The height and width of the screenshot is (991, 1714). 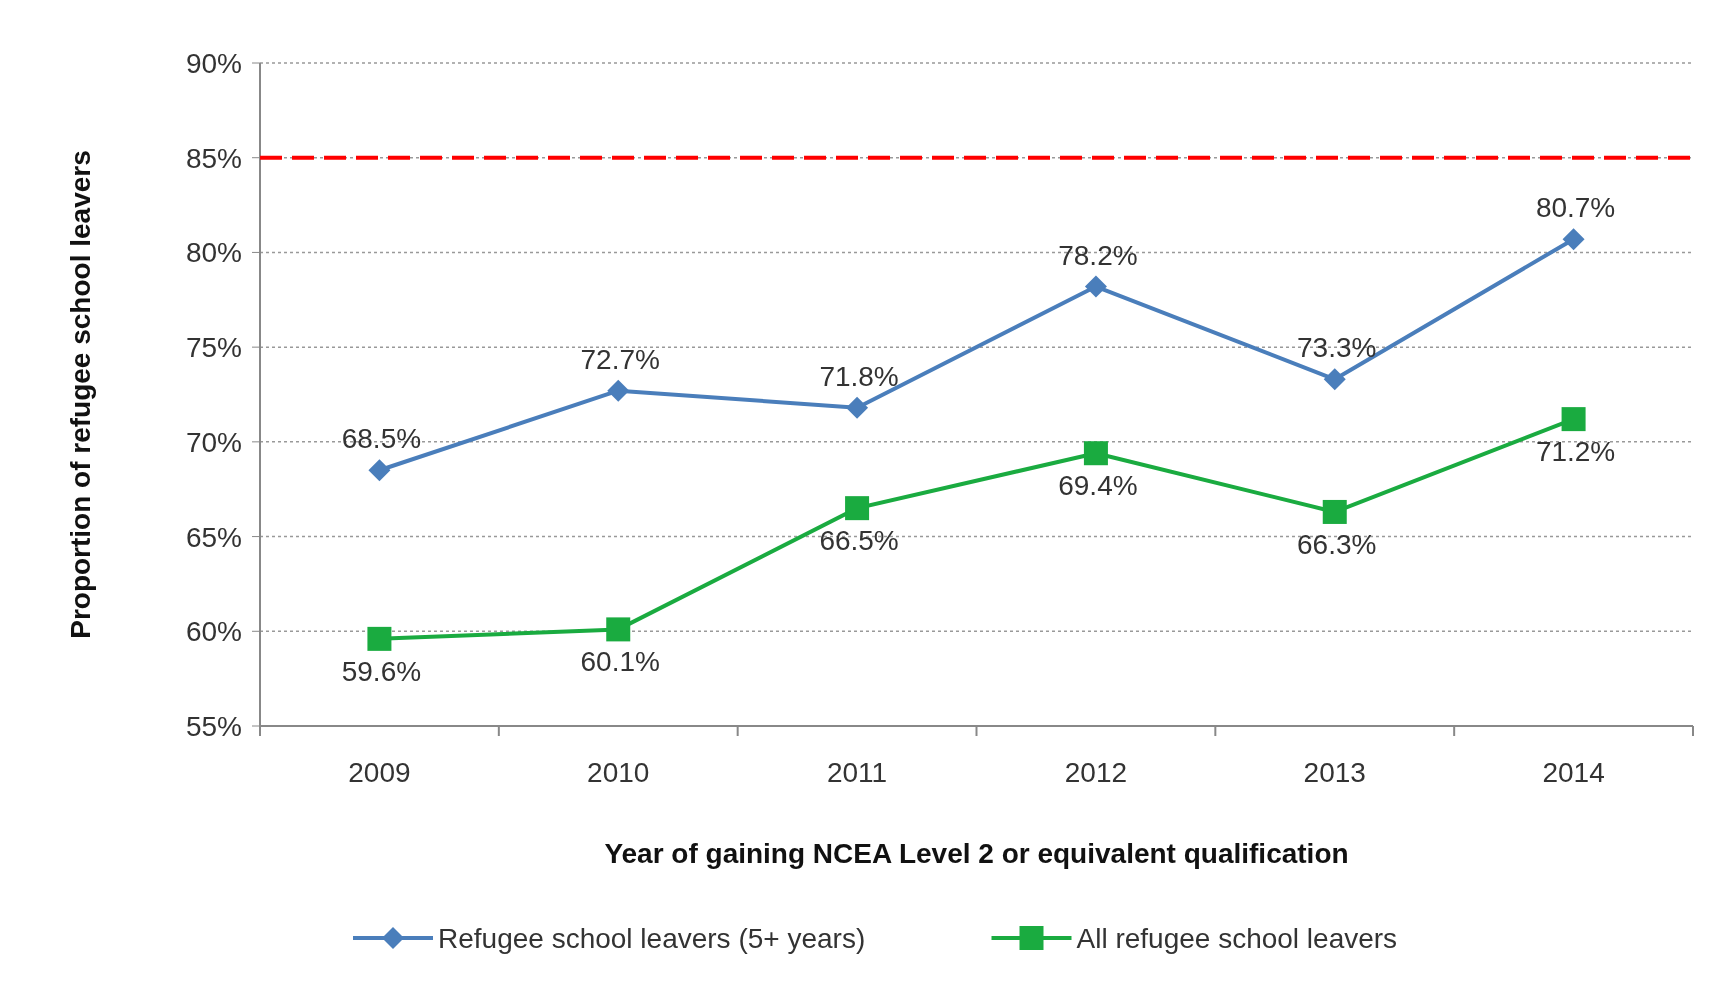 I want to click on data-label: 78.2%, so click(x=1098, y=255).